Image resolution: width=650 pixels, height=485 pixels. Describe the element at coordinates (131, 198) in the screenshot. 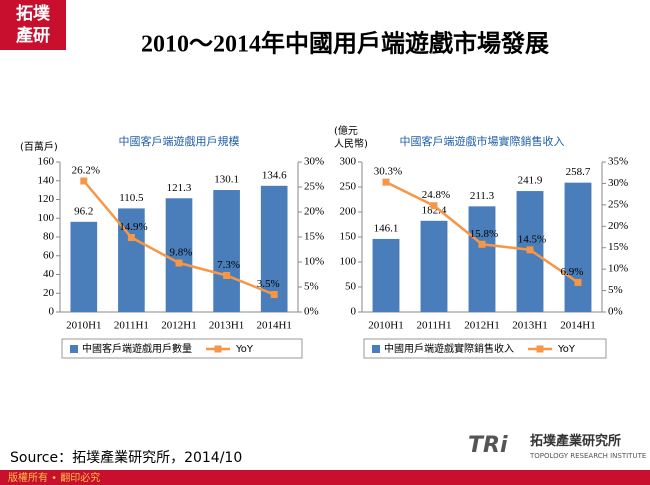

I see `bar-value-label: 110.5` at that location.